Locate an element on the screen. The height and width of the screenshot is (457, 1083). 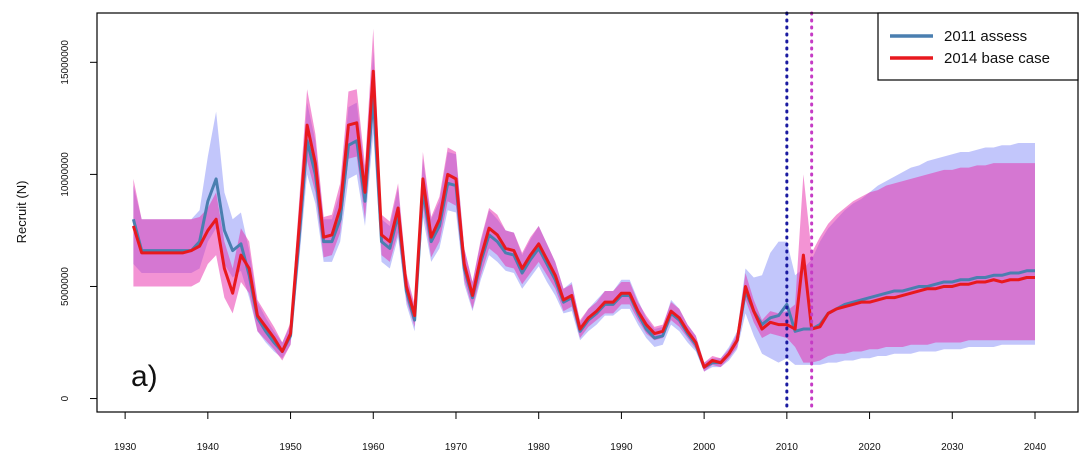
legend-label: 2014 base case is located at coordinates (997, 58).